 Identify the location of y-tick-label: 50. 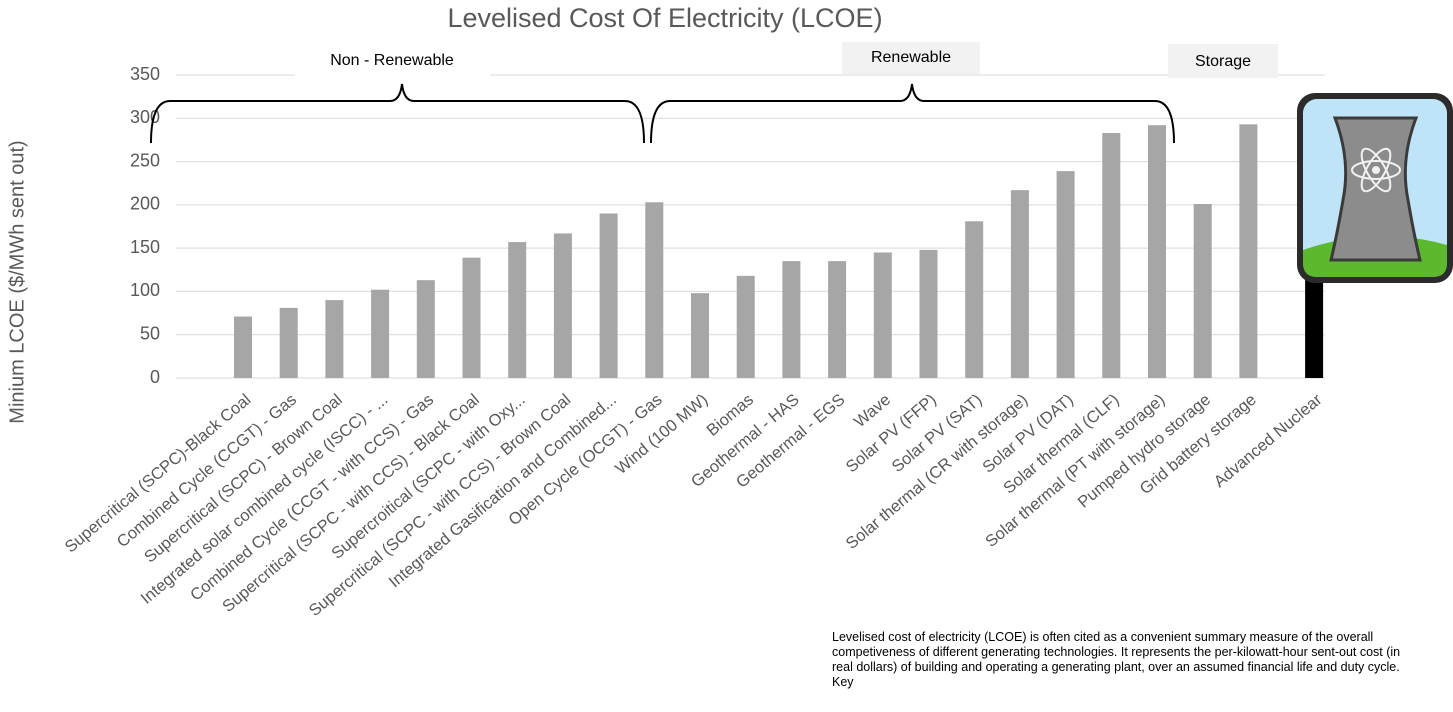
(150, 333).